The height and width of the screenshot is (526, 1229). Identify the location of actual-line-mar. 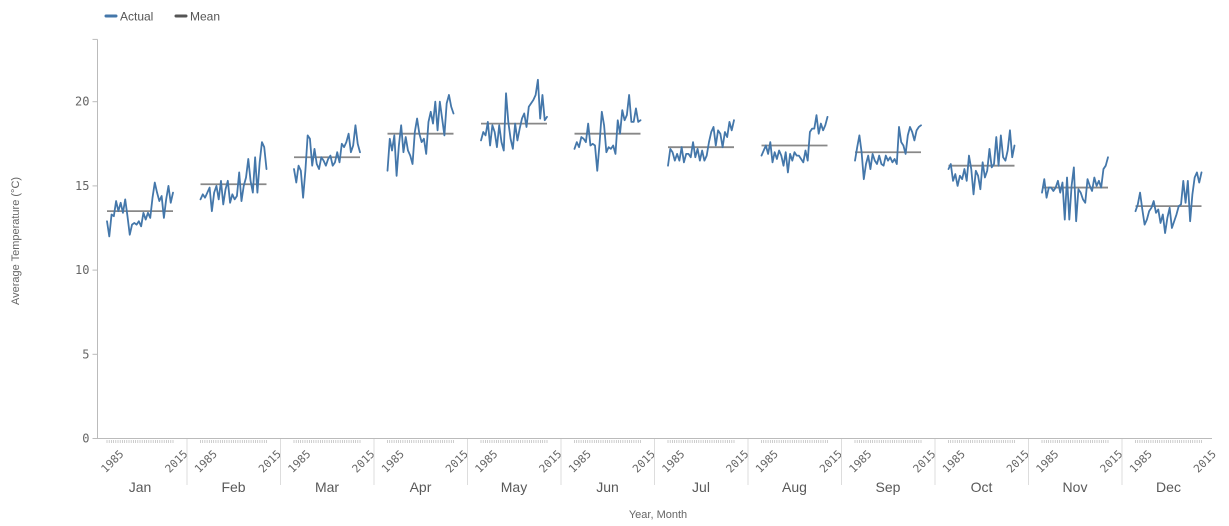
(327, 161).